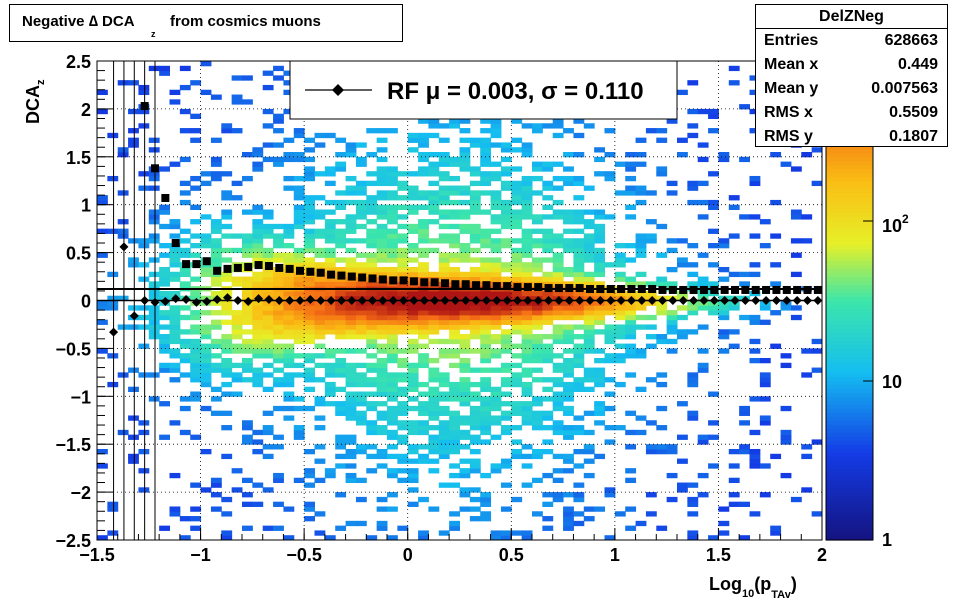 The image size is (968, 600). What do you see at coordinates (78, 254) in the screenshot?
I see `y-tick-label: 0.5` at bounding box center [78, 254].